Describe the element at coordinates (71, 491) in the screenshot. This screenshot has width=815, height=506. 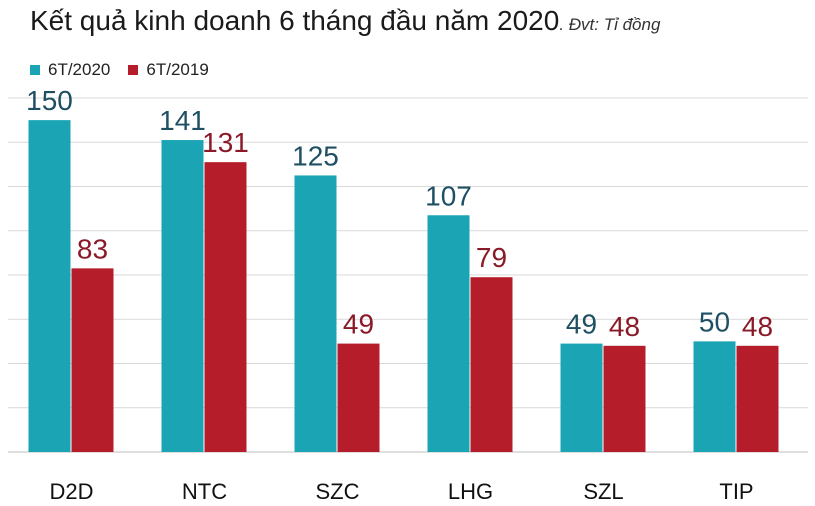
I see `category-label-d2d: D2D` at that location.